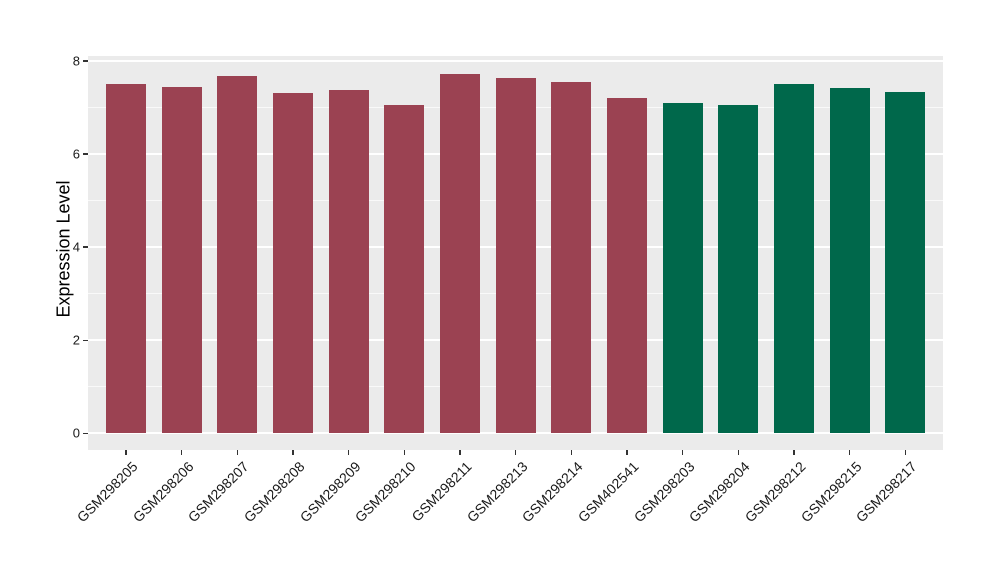 The height and width of the screenshot is (580, 1000). Describe the element at coordinates (76, 61) in the screenshot. I see `y-tick-label: 8` at that location.